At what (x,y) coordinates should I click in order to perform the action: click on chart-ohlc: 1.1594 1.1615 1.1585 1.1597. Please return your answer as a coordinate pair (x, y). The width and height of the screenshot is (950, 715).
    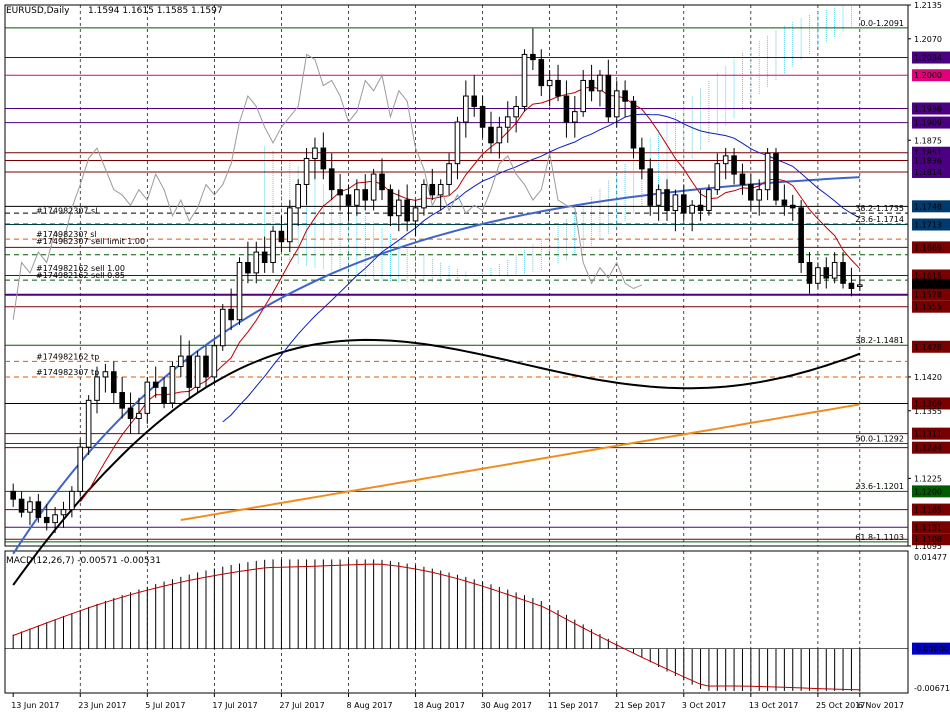
    Looking at the image, I should click on (155, 11).